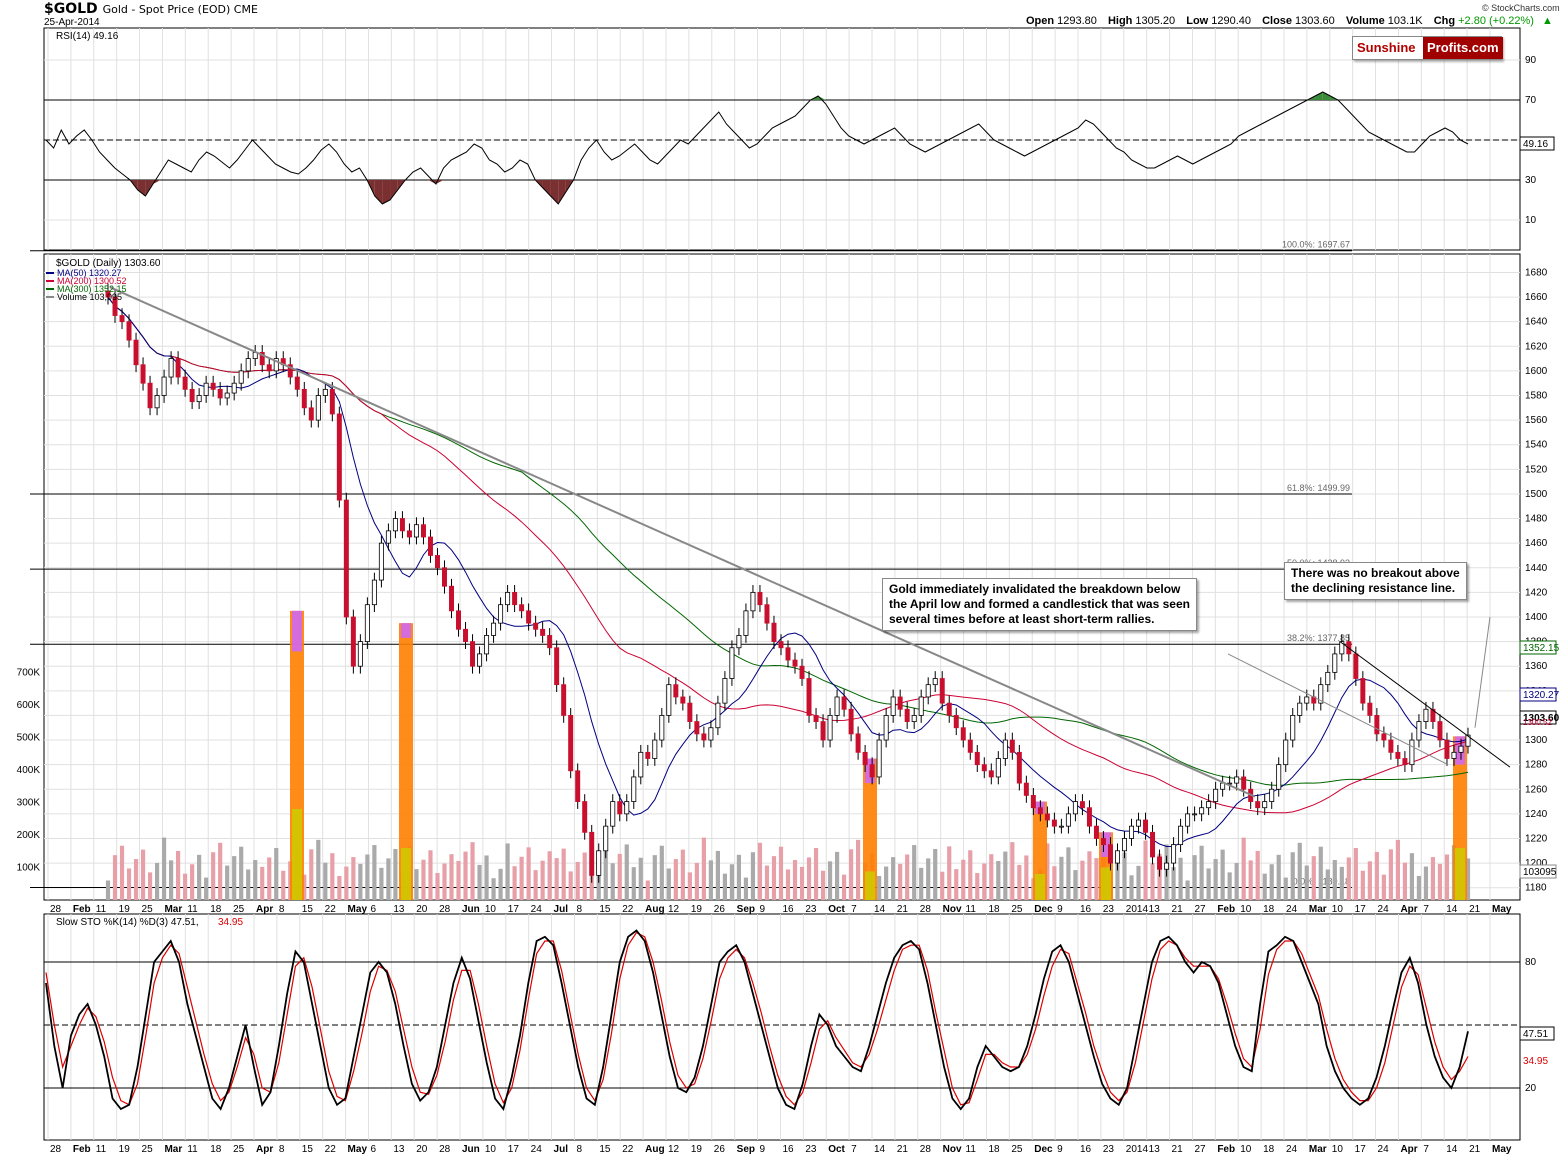  What do you see at coordinates (92, 281) in the screenshot?
I see `price-legend-item: MA(200) 1300.52` at bounding box center [92, 281].